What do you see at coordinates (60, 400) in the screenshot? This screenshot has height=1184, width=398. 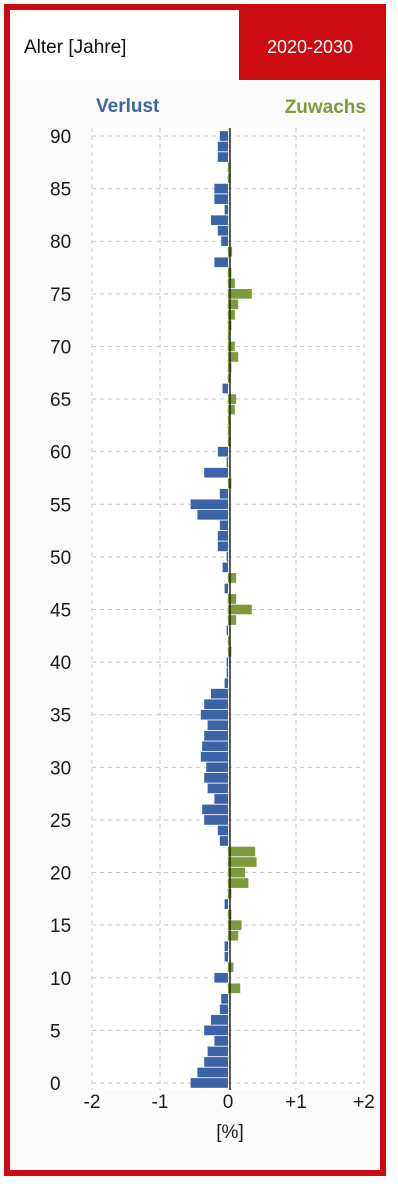 I see `y-tick-label: 65` at bounding box center [60, 400].